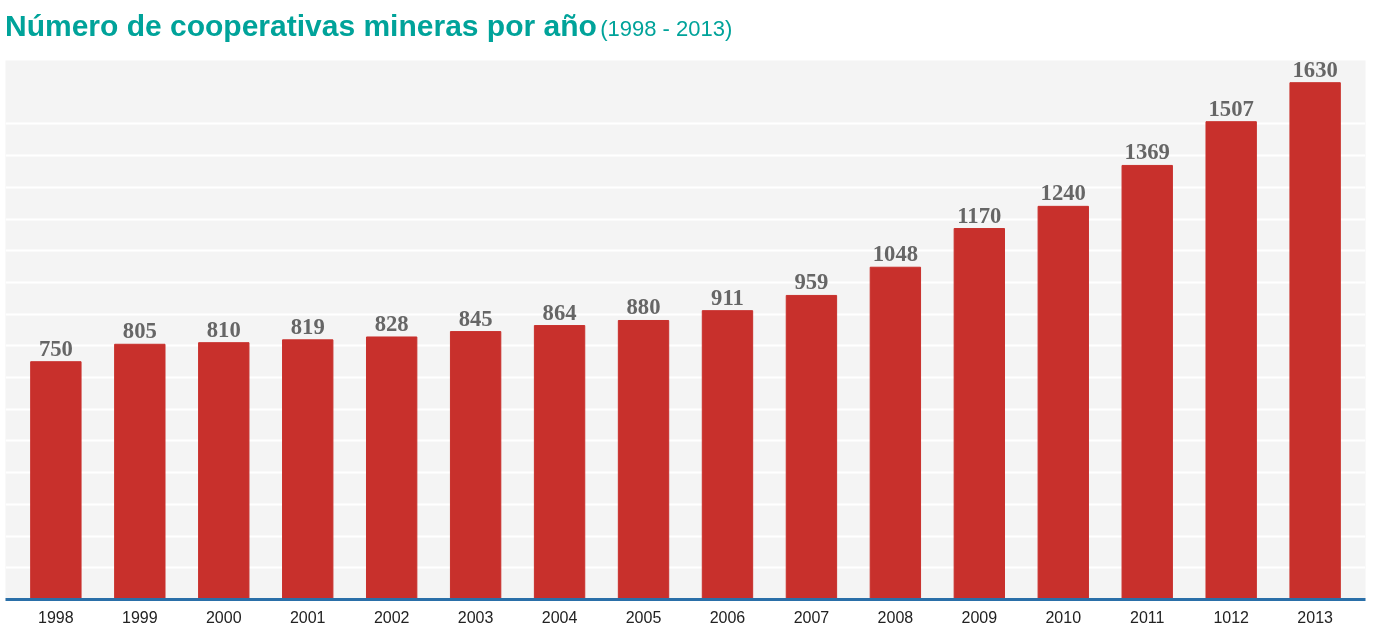 The height and width of the screenshot is (638, 1379). What do you see at coordinates (1315, 69) in the screenshot?
I see `data-label: 1630` at bounding box center [1315, 69].